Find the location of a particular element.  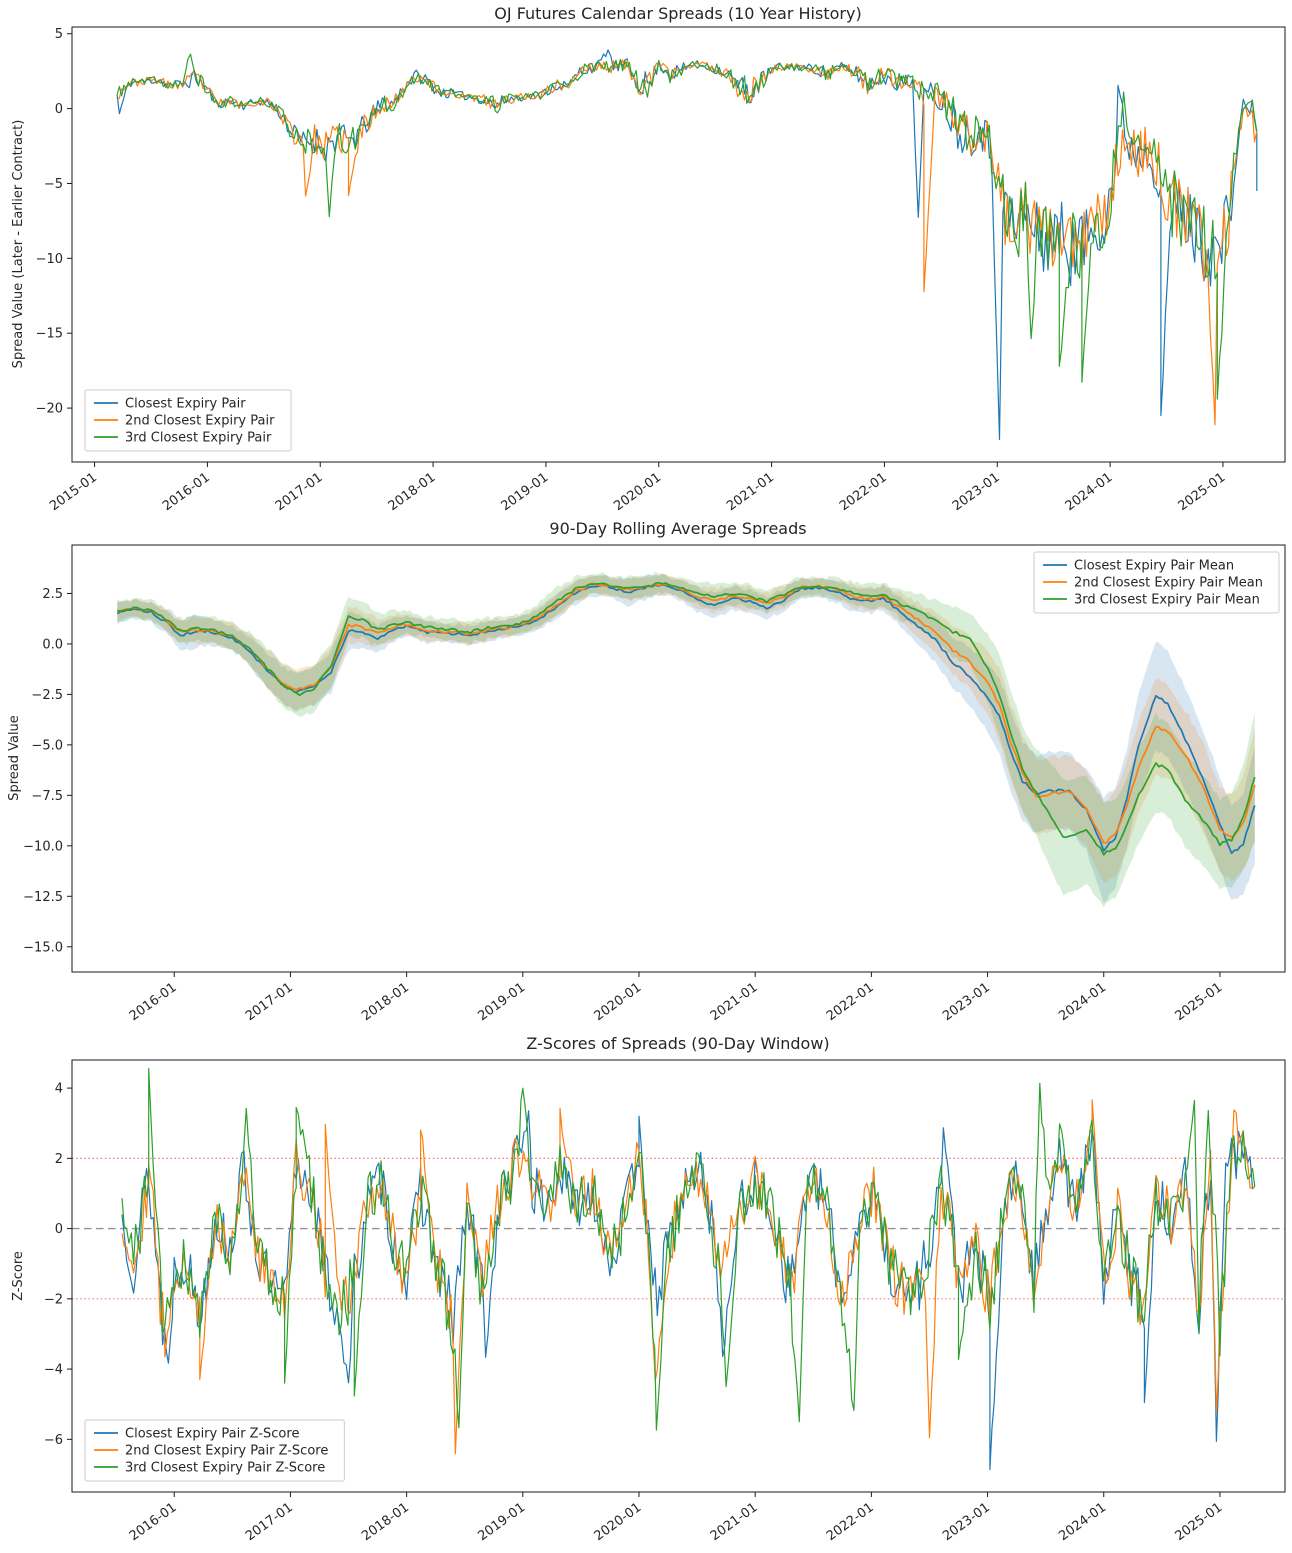

legend-label: Closest Expiry Pair is located at coordinates (185, 404).